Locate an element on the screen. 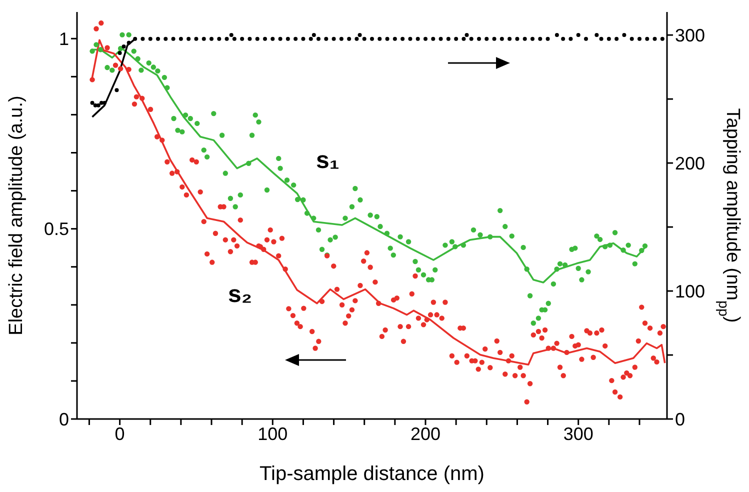  y-axis-title: Electric field amplitude (a.u.) is located at coordinates (16, 216).